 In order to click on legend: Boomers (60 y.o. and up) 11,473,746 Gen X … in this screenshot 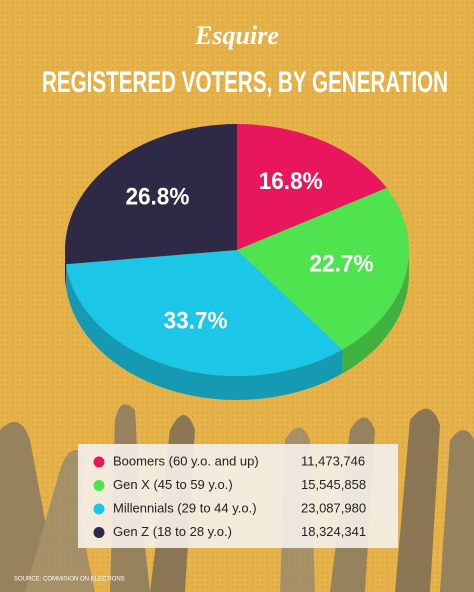, I will do `click(229, 496)`.